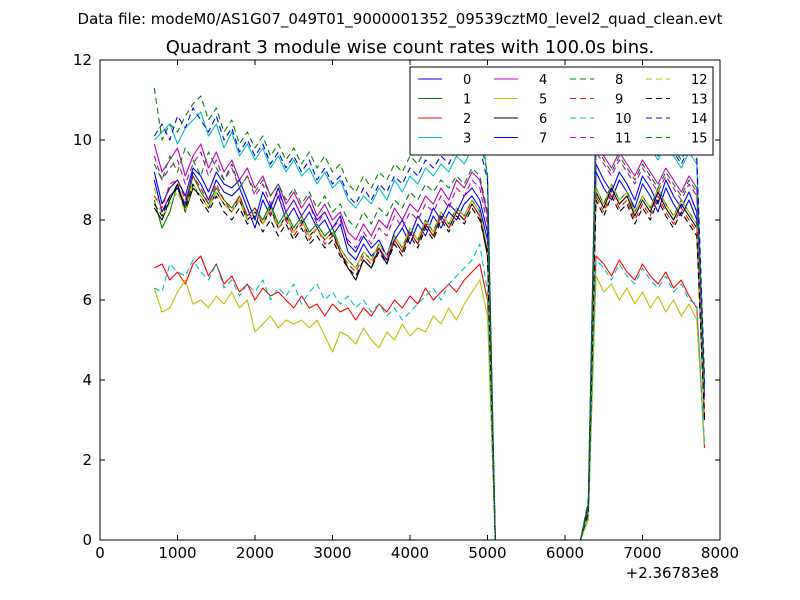 The height and width of the screenshot is (600, 800). What do you see at coordinates (699, 80) in the screenshot?
I see `legend-label-12: 12` at bounding box center [699, 80].